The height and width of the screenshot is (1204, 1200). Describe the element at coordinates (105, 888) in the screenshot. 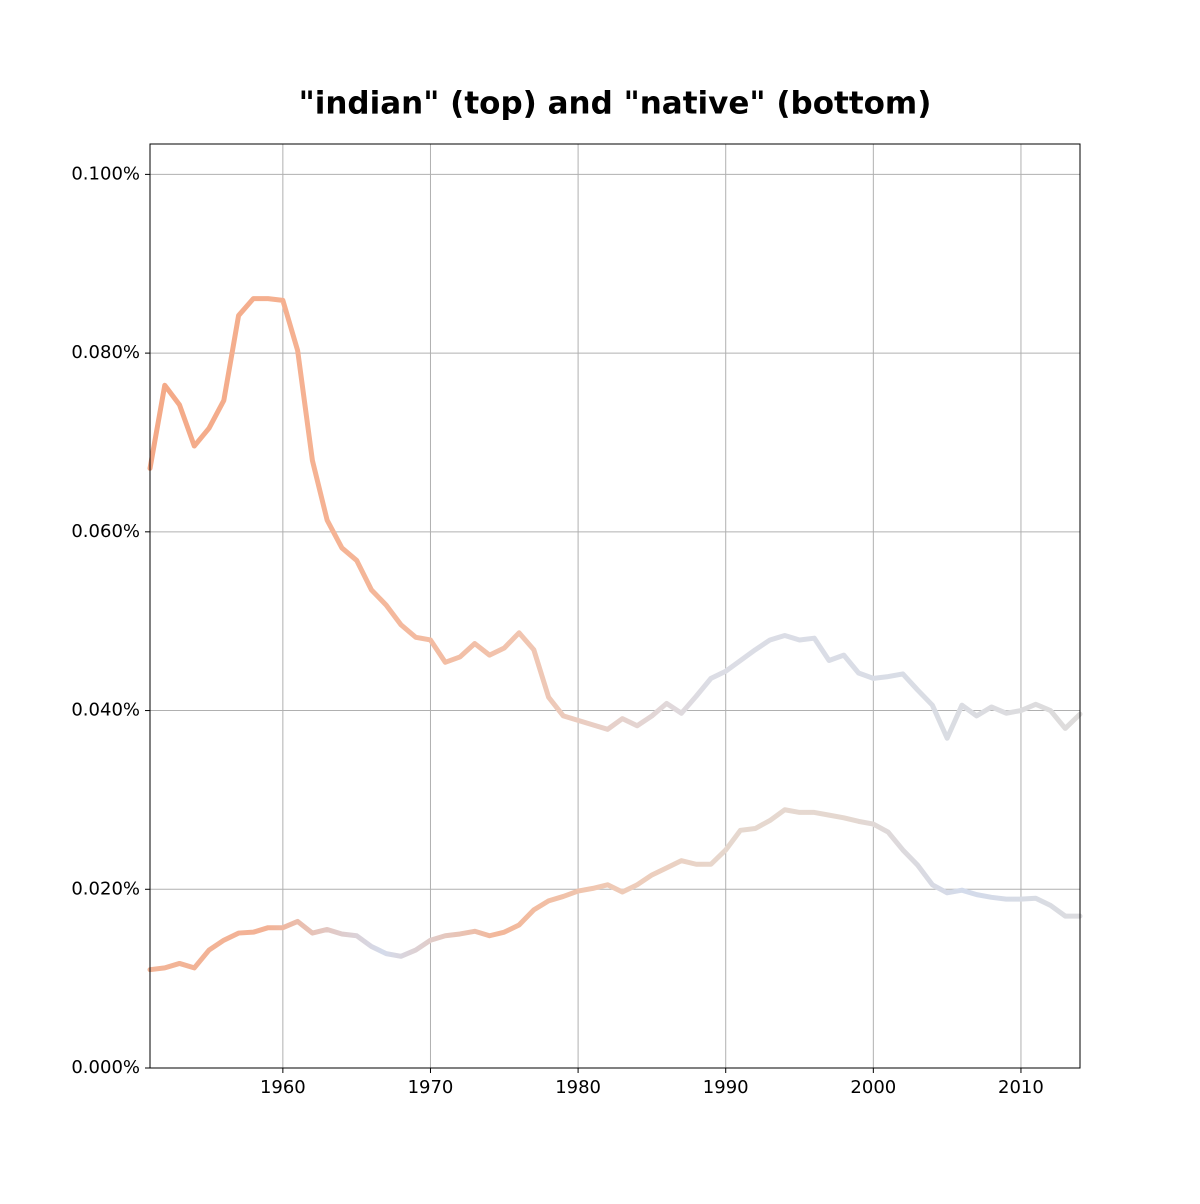

I see `y-tick-label: 0.020%` at that location.